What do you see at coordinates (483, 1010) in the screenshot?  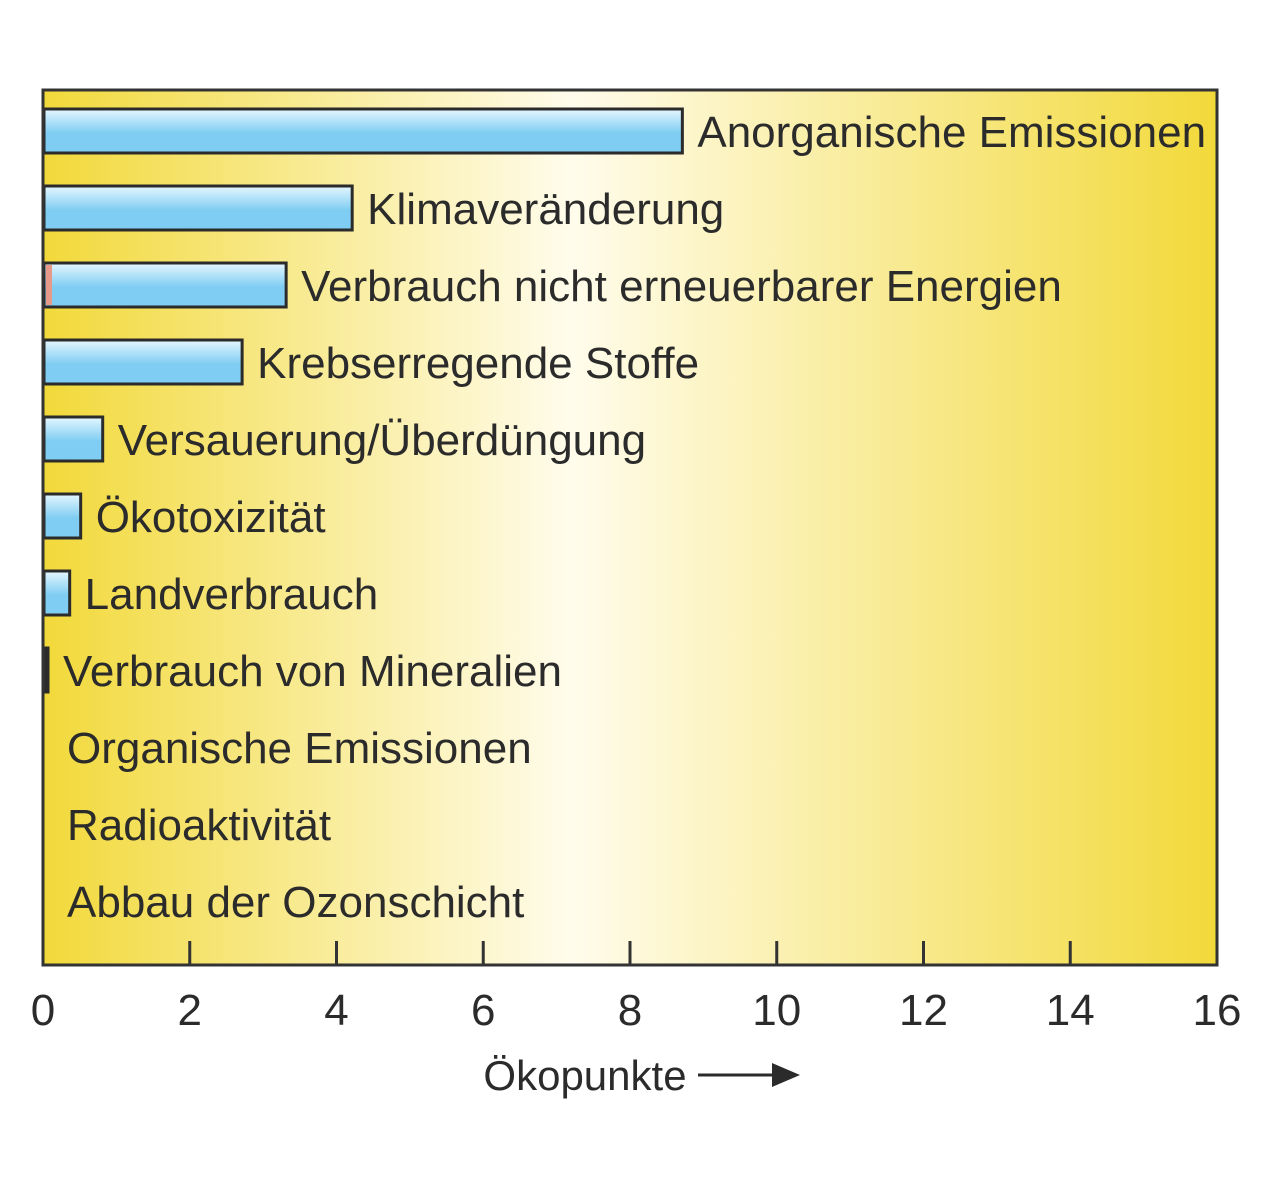 I see `x-tick-label: 6` at bounding box center [483, 1010].